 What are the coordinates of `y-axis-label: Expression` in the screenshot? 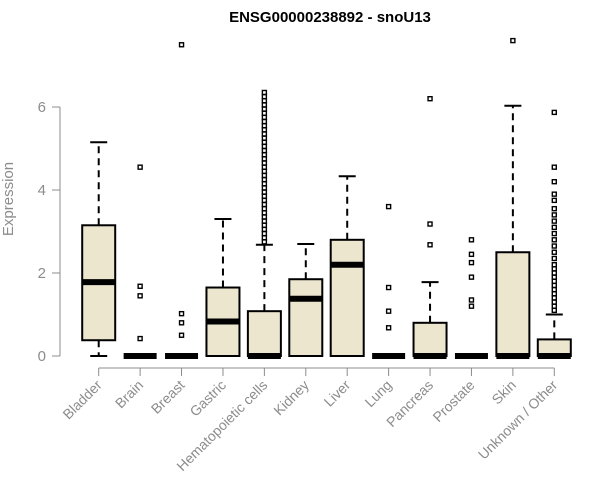 It's located at (8, 199).